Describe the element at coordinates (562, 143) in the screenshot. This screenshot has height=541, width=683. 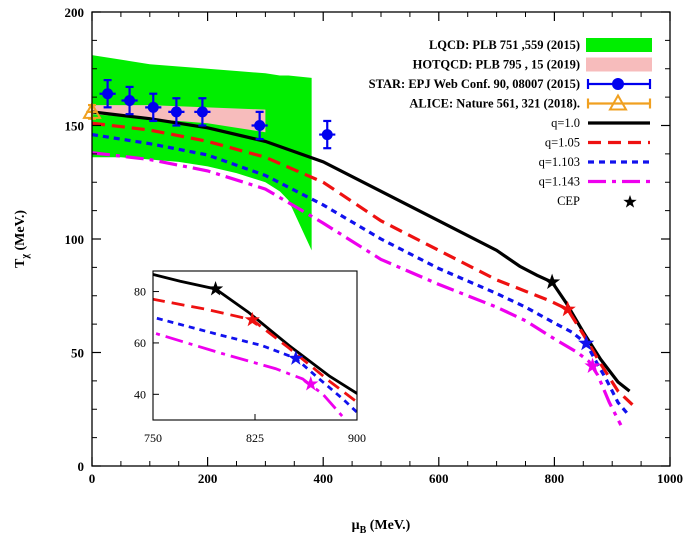
I see `legend-label: q=1.05` at that location.